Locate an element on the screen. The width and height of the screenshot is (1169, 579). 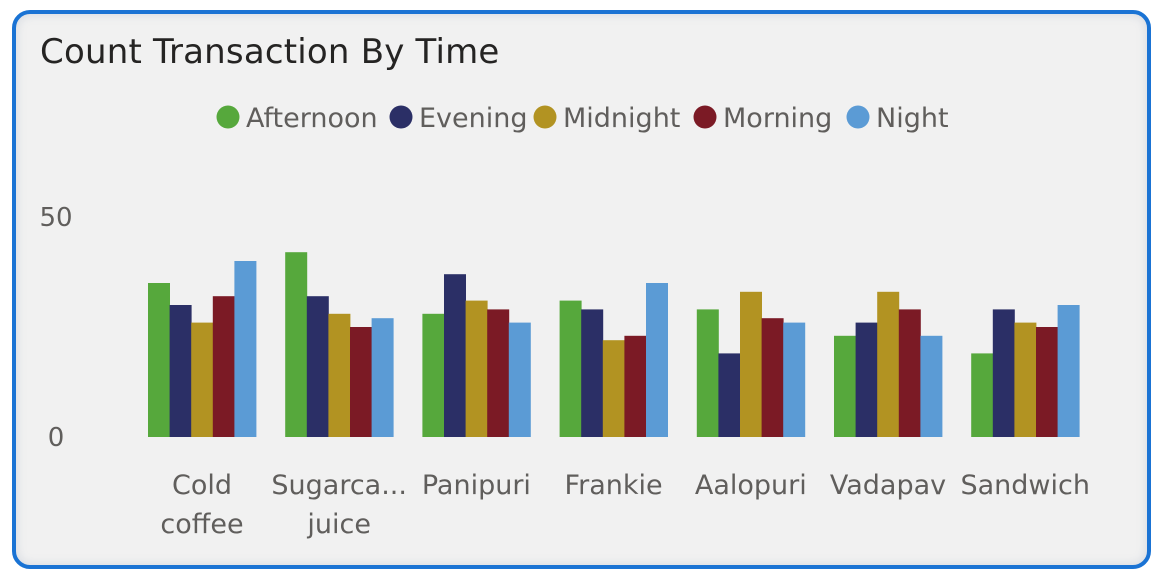
legend-marker-evening is located at coordinates (401, 117).